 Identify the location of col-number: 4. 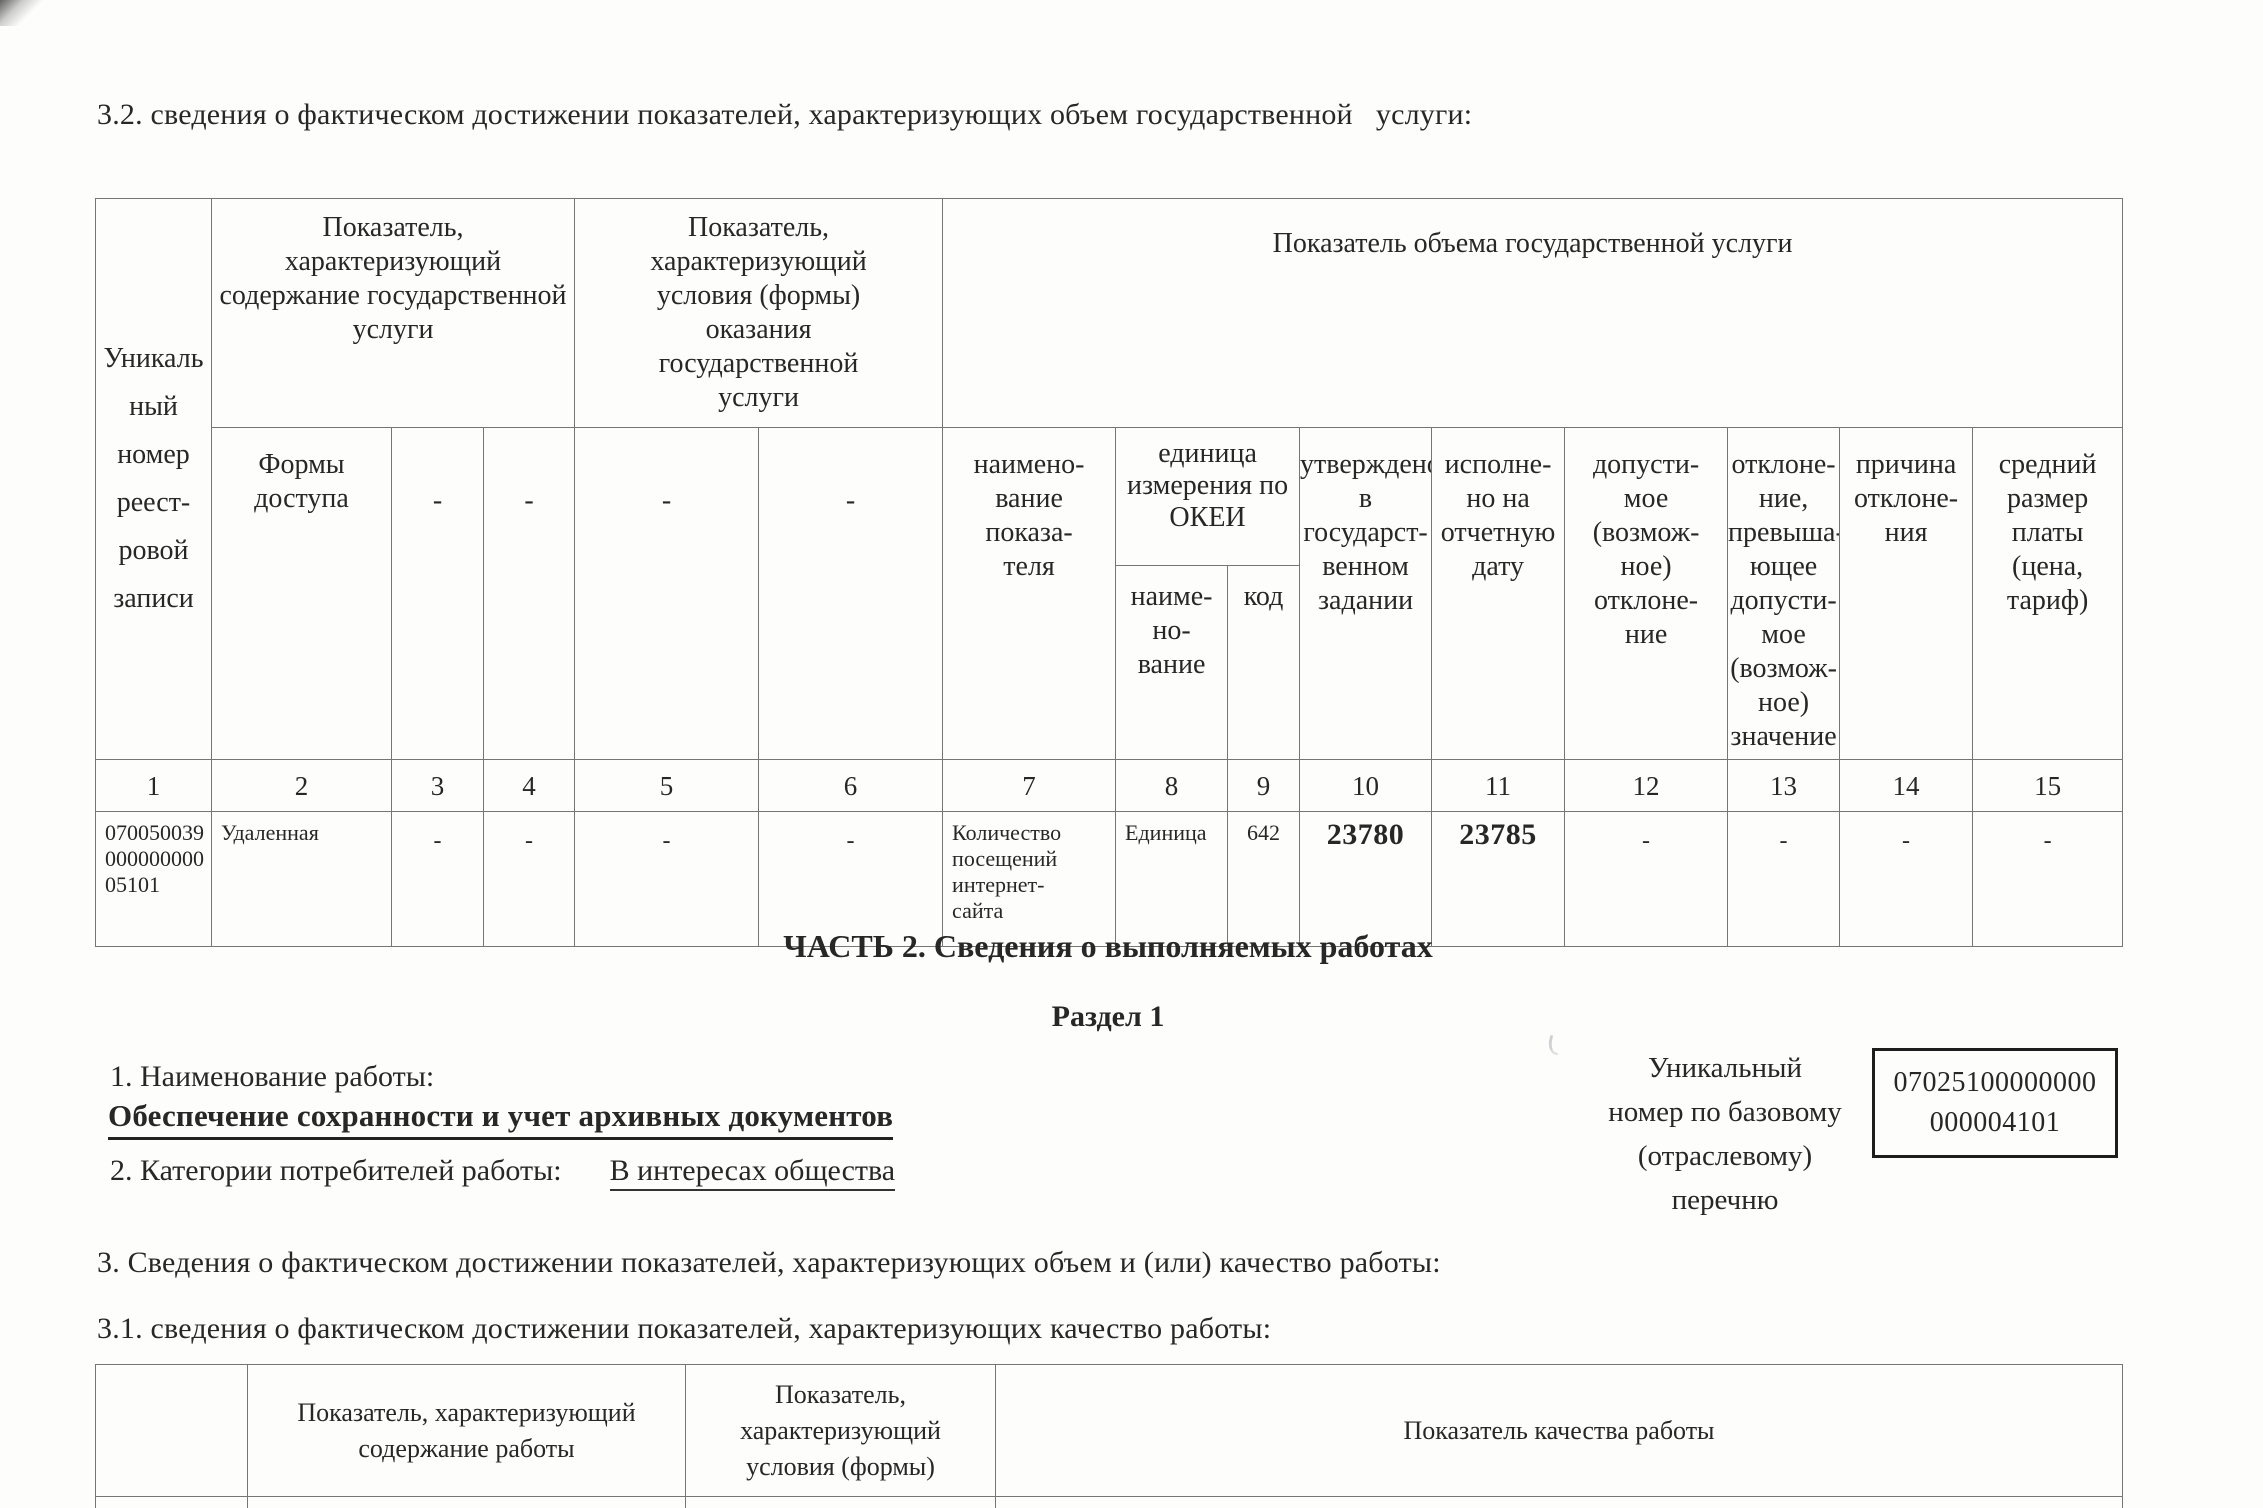
(529, 785).